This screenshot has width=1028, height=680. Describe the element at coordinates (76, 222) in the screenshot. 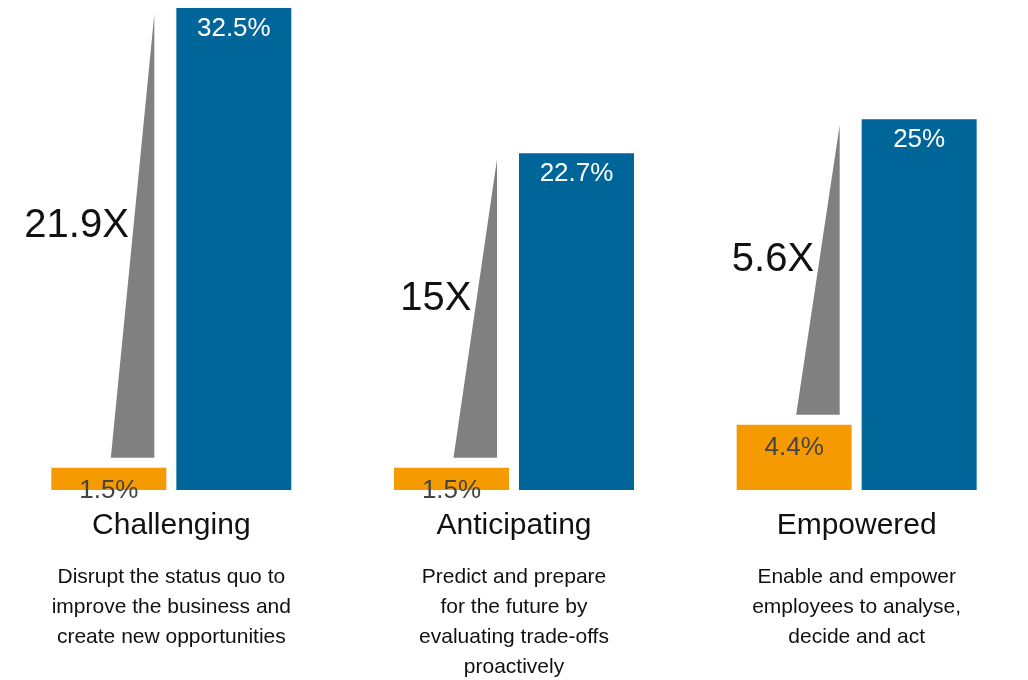

I see `annotation: 21.9X` at that location.